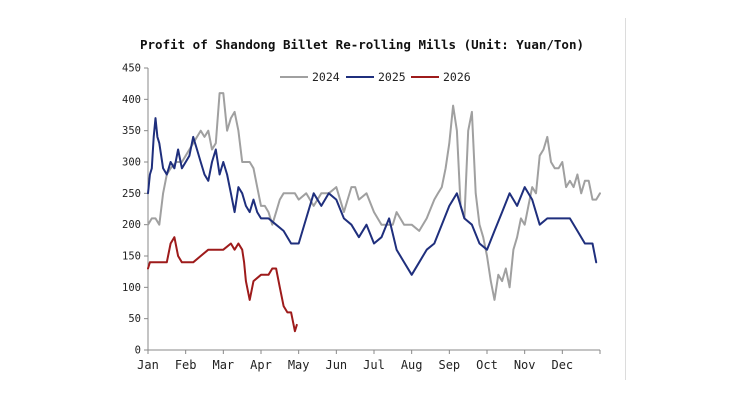 The image size is (750, 411). I want to click on x-tick-label: Mar, so click(223, 365).